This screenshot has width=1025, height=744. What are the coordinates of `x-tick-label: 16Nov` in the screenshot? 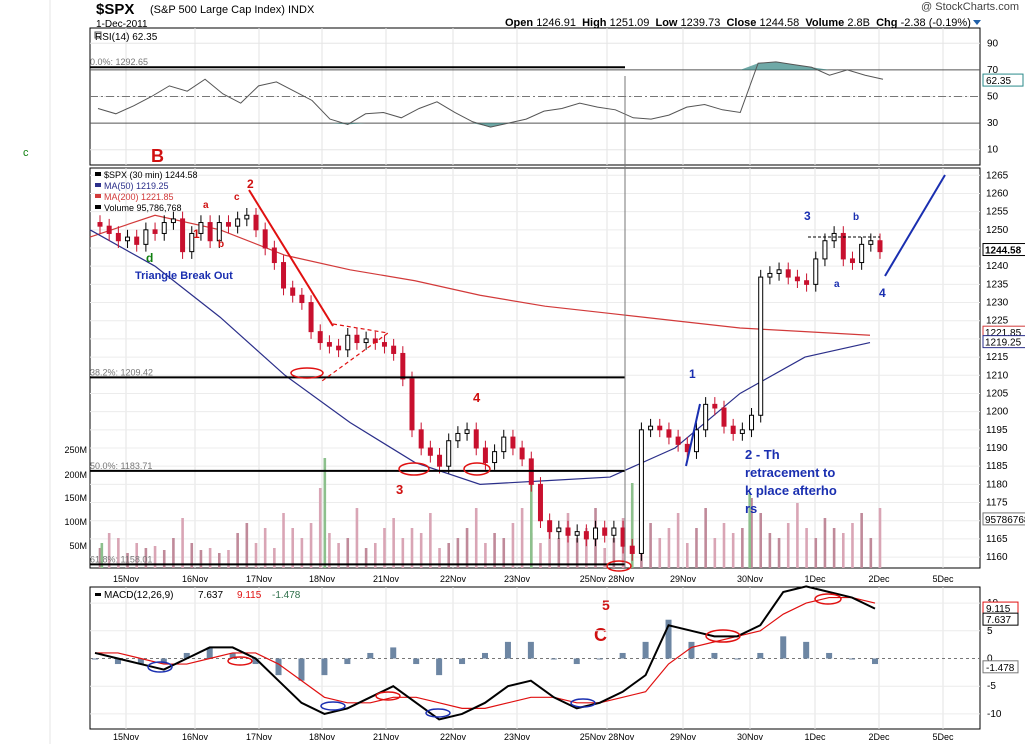 It's located at (195, 737).